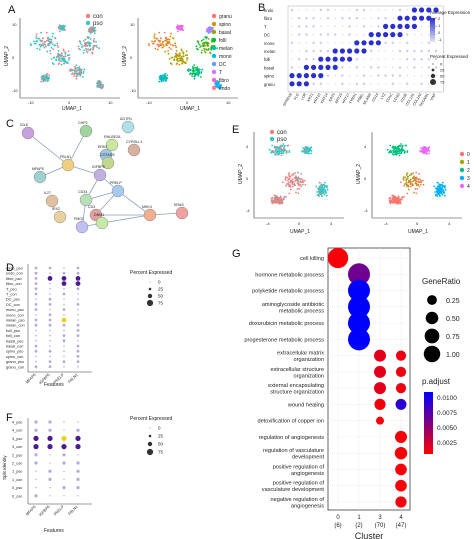  I want to click on legend-con-label: con, so click(98, 17).